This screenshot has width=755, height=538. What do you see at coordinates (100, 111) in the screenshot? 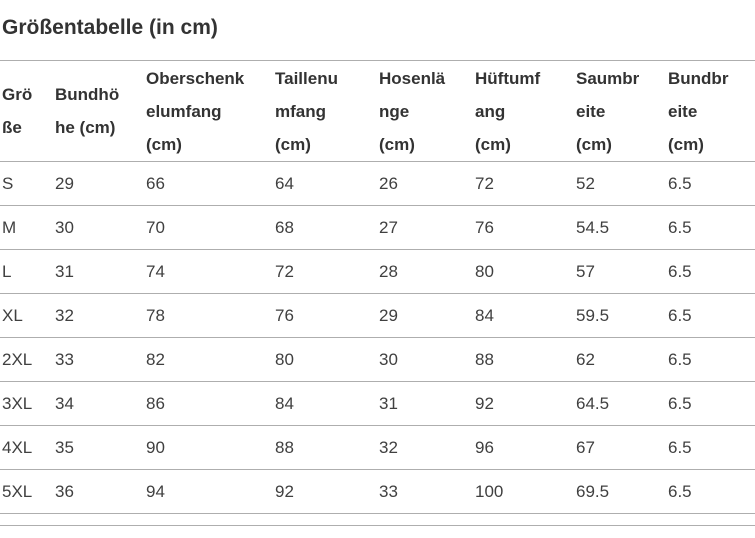
I see `column-header-bundhoehe: Bundhö he (cm)` at bounding box center [100, 111].